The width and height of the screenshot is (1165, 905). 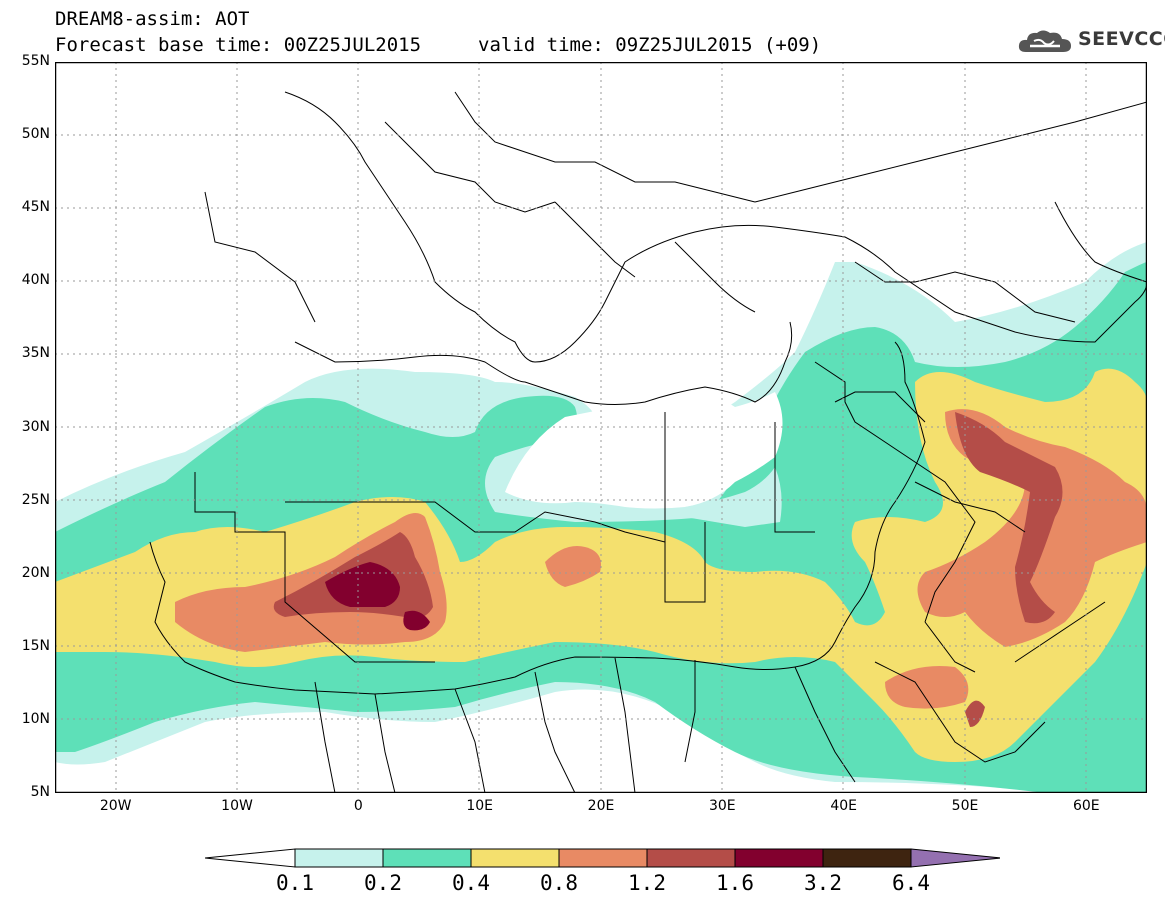 What do you see at coordinates (35, 134) in the screenshot?
I see `lat-label: 50N` at bounding box center [35, 134].